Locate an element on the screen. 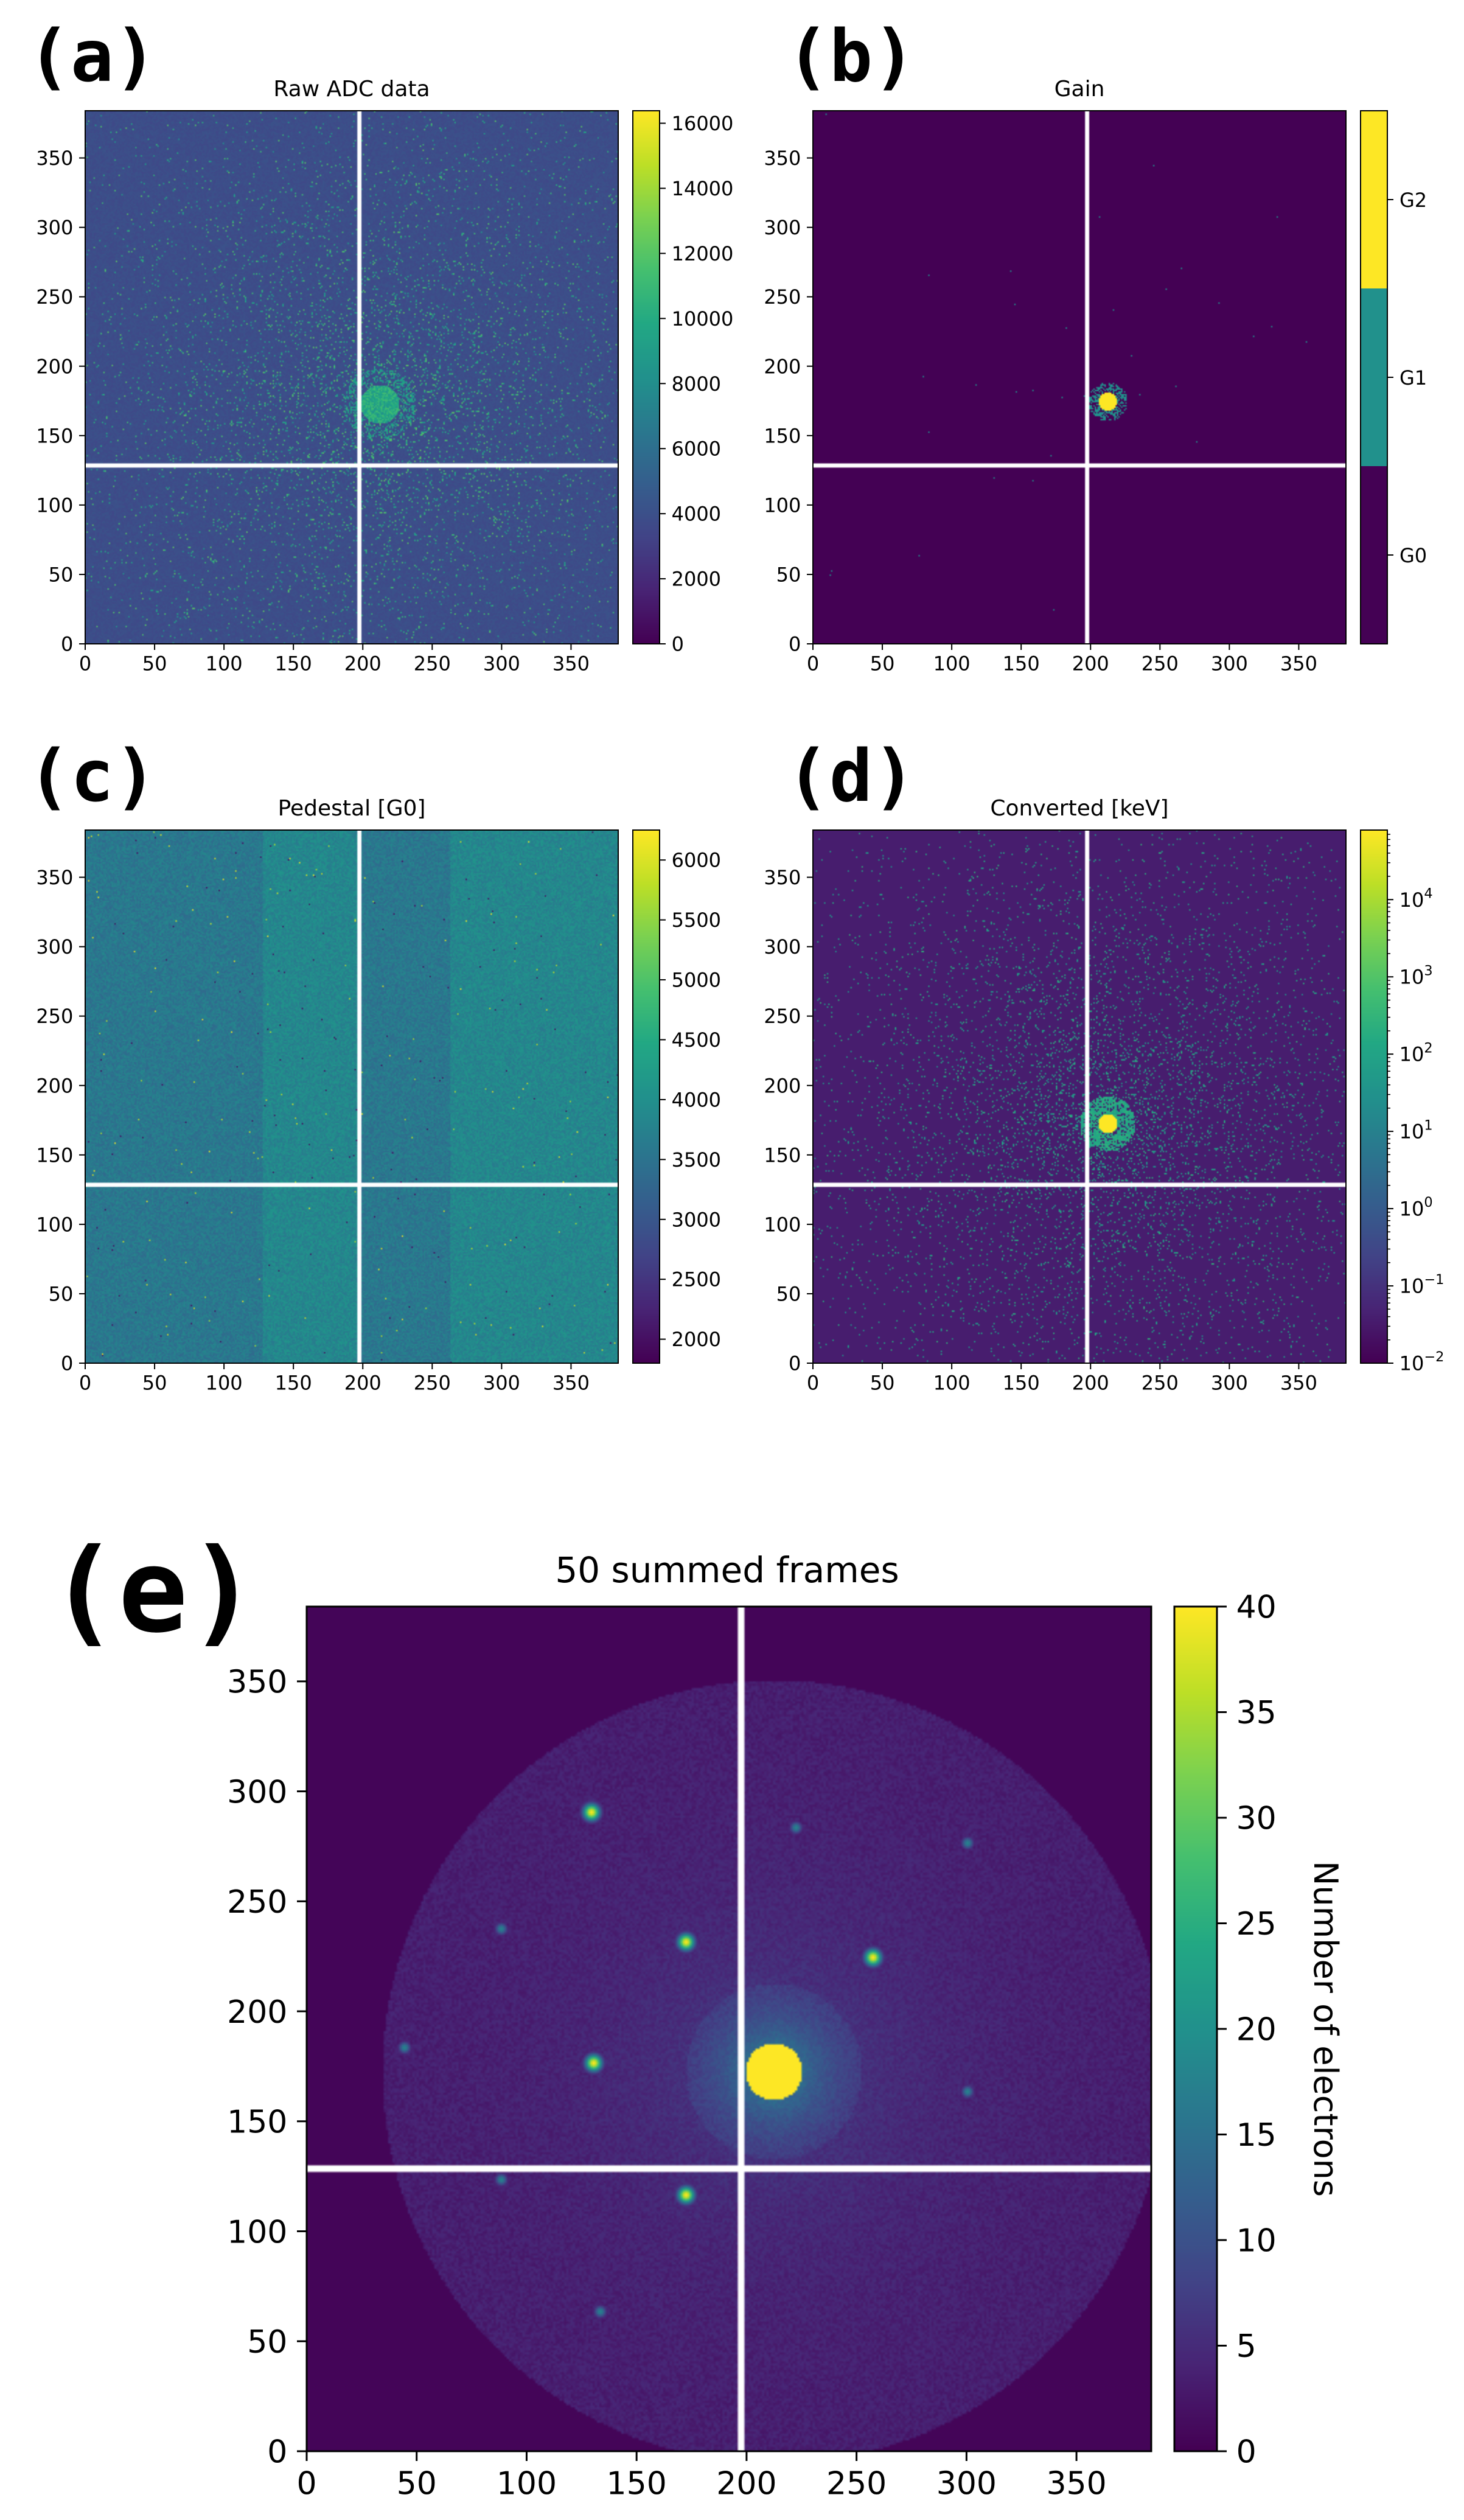 The height and width of the screenshot is (2520, 1464). y-tick-label-e-50: 50 is located at coordinates (267, 2342).